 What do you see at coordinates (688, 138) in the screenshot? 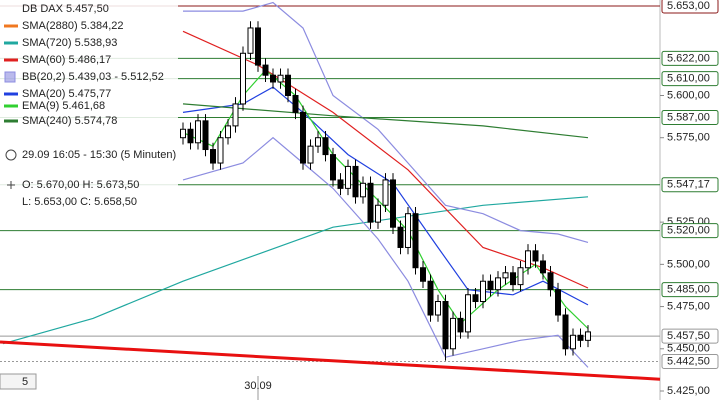
I see `y-tick-label: 5.575,00` at bounding box center [688, 138].